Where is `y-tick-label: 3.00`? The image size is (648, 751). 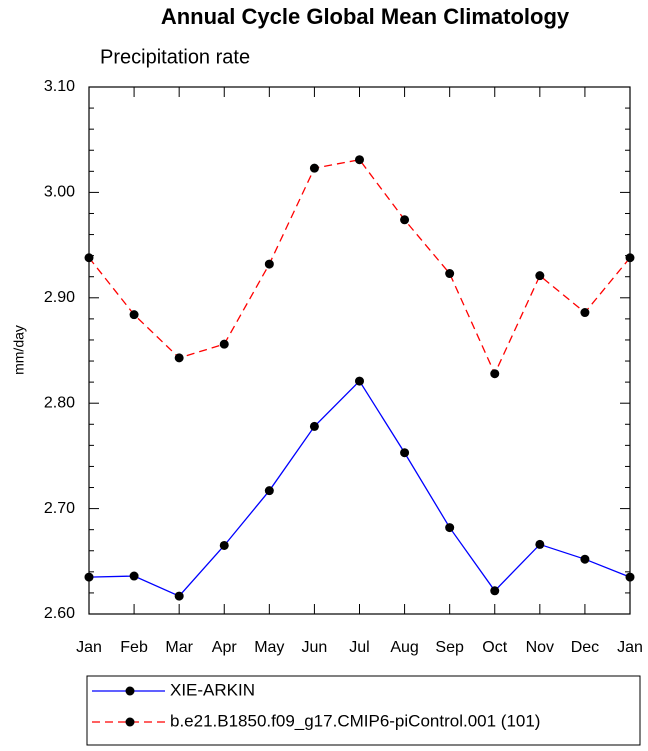 y-tick-label: 3.00 is located at coordinates (59, 192).